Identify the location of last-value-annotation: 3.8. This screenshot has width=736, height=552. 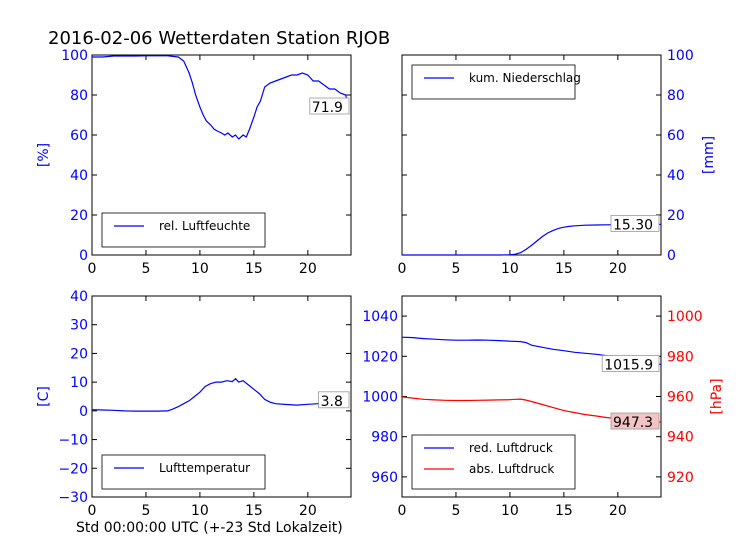
(332, 402).